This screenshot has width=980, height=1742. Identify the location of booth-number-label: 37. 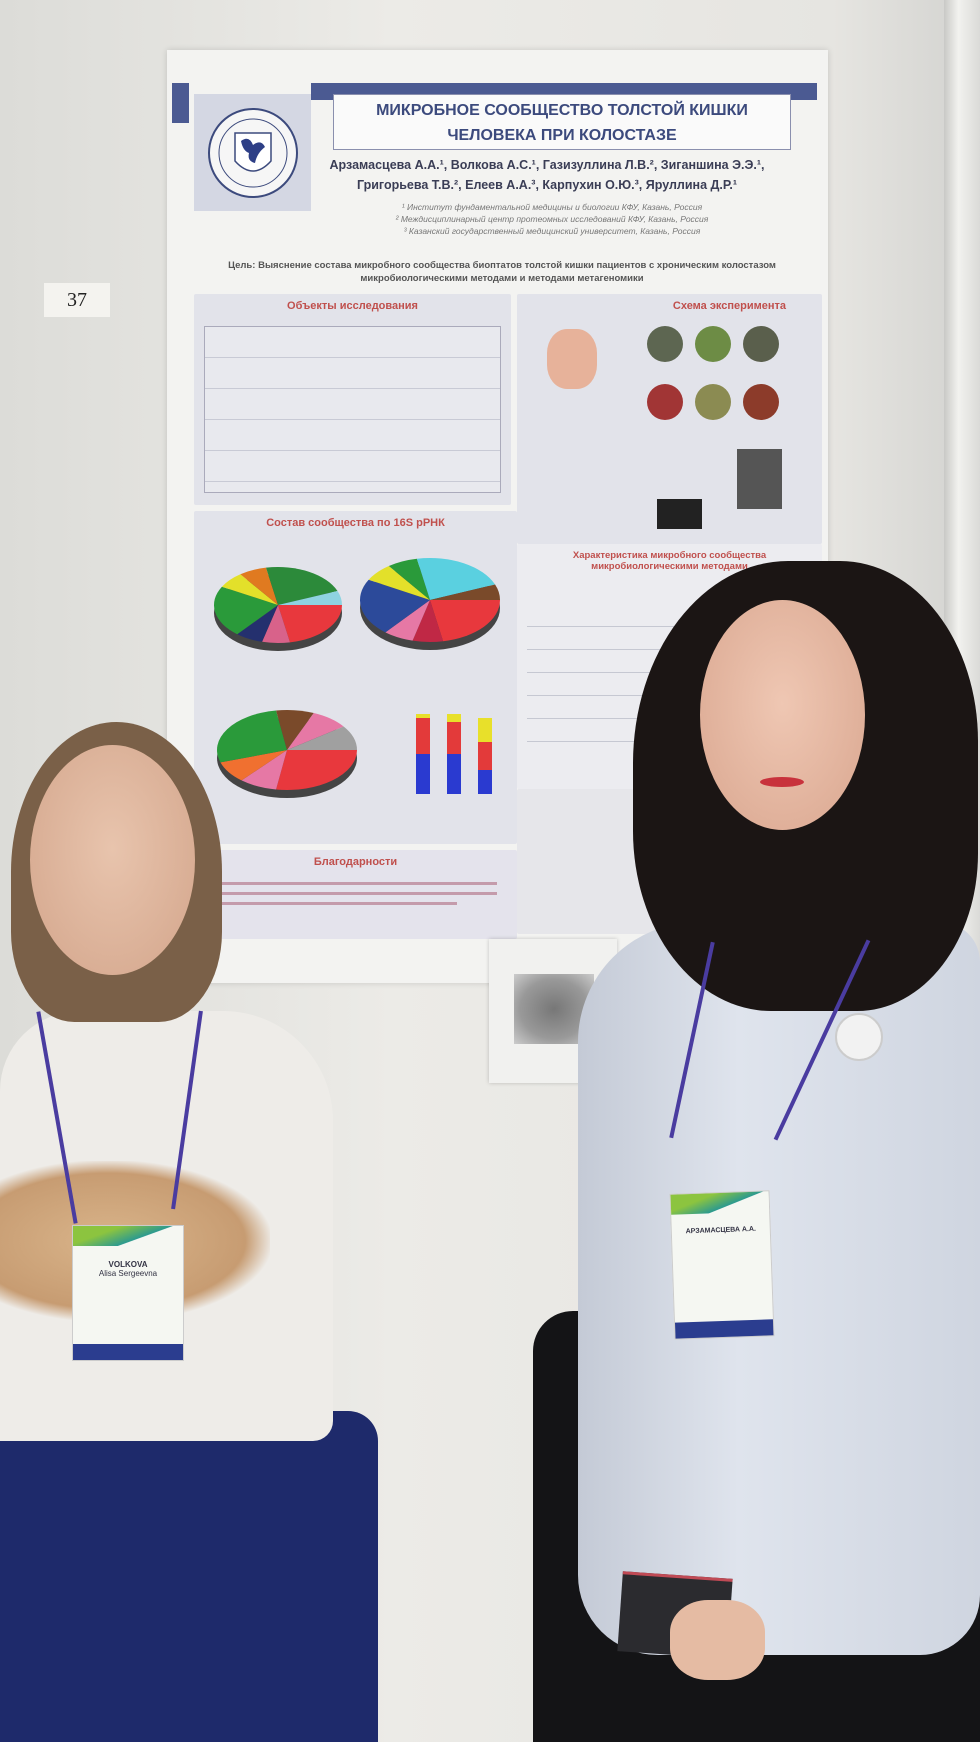
(77, 300).